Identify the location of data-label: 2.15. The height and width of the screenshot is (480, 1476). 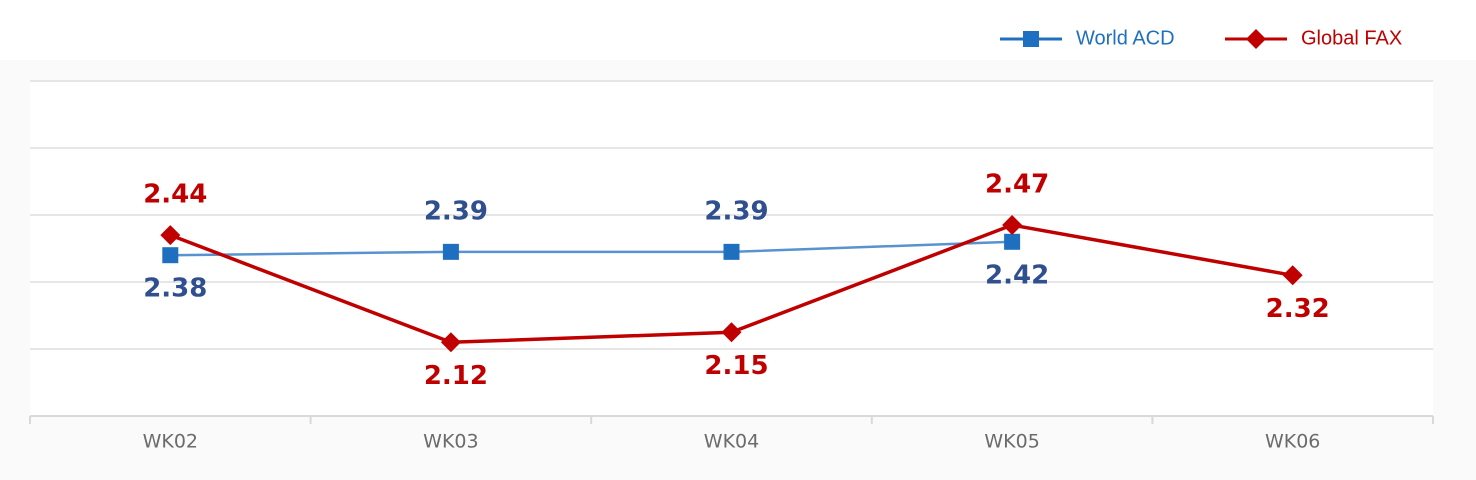
(736, 366).